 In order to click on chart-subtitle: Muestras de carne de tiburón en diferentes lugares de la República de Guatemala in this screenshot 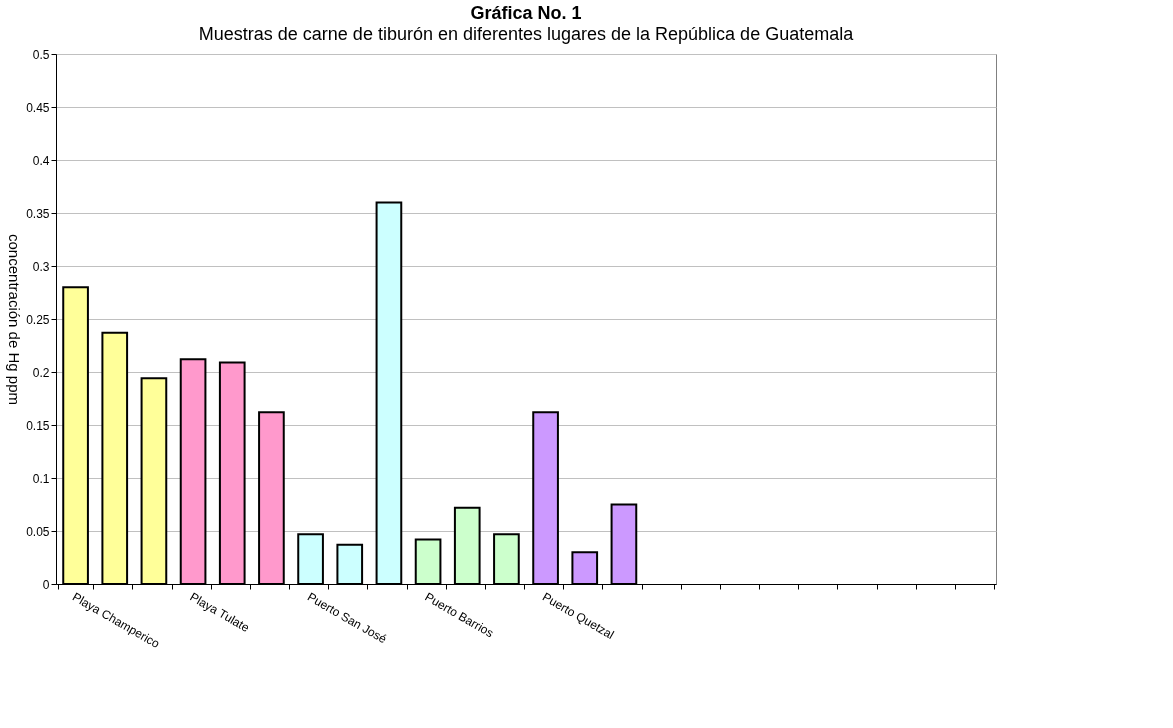, I will do `click(526, 34)`.